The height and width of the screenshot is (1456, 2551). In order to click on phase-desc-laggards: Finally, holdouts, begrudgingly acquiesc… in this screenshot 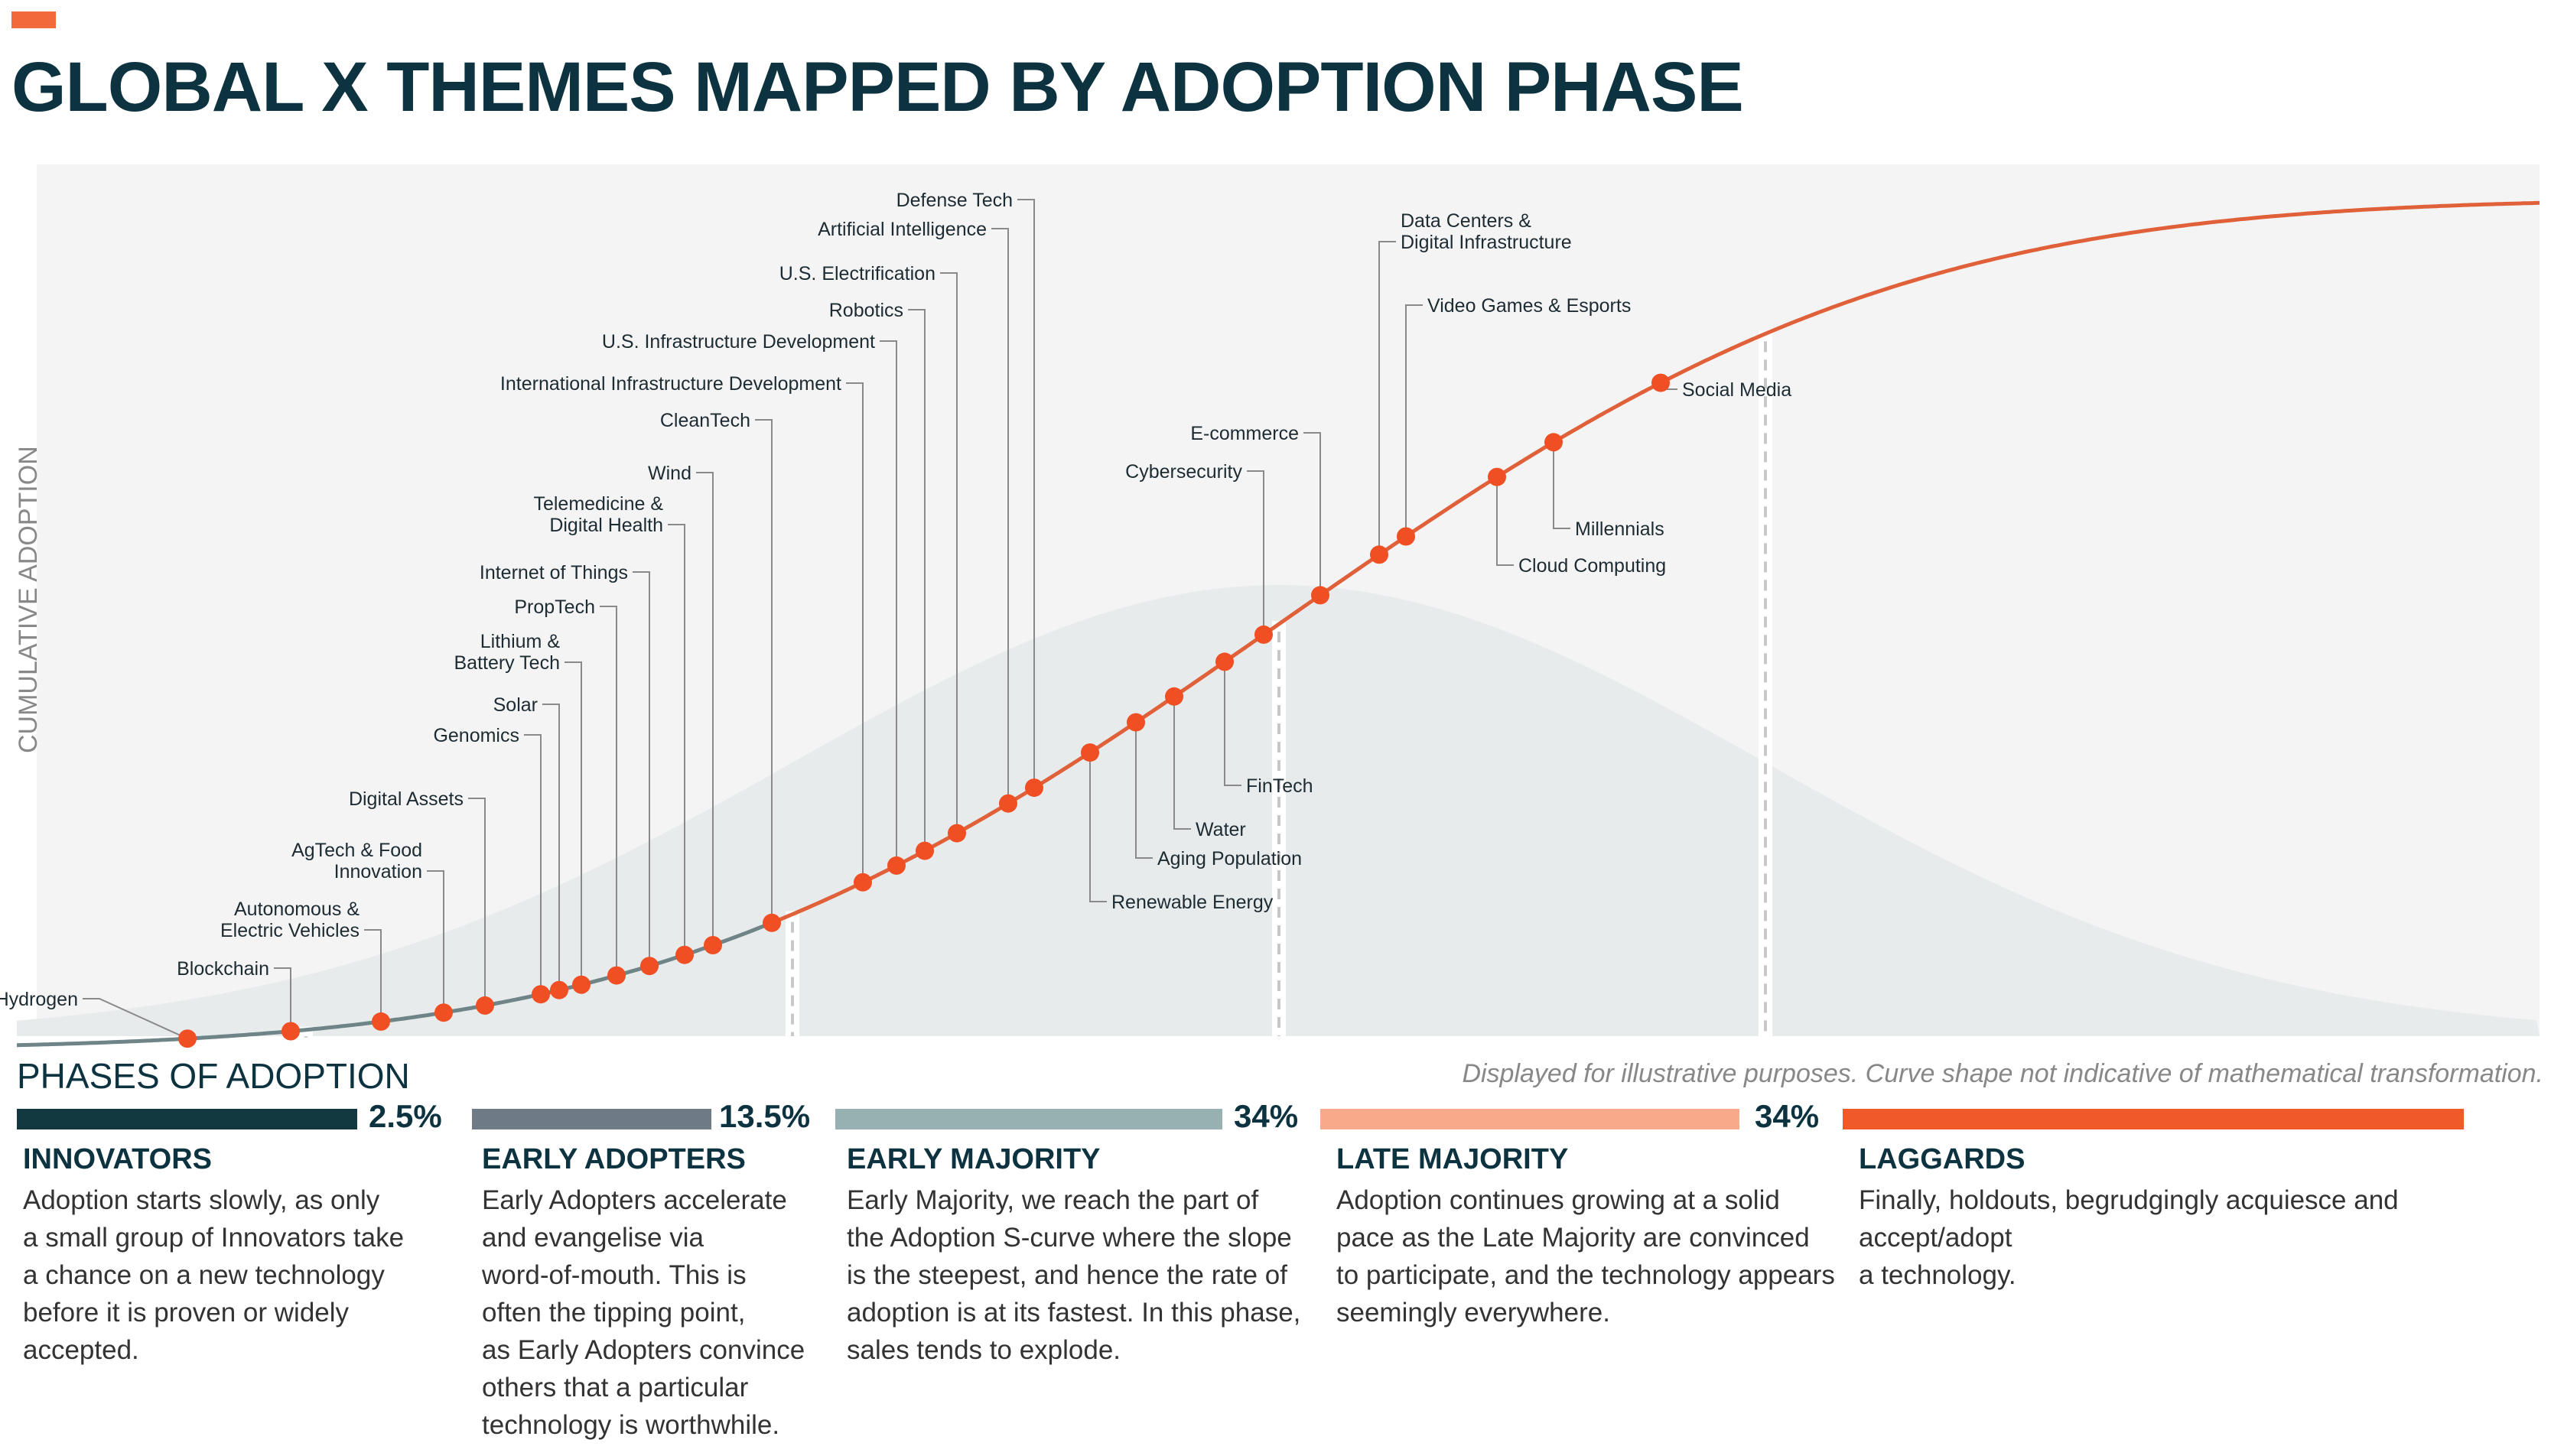, I will do `click(2129, 1237)`.